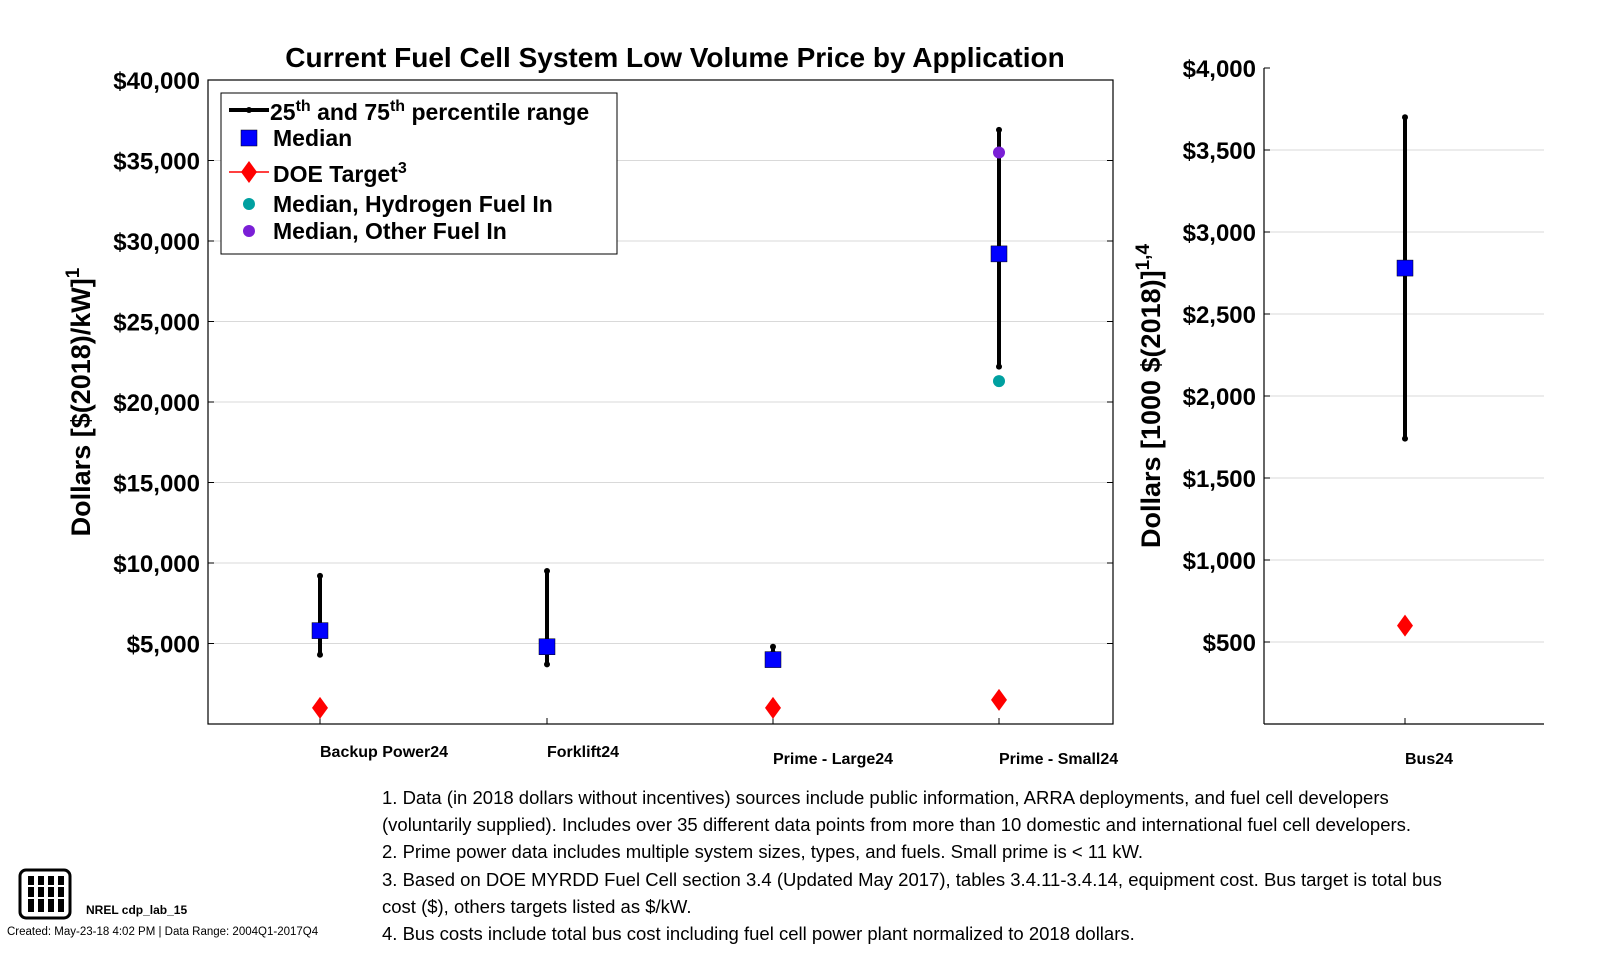 The height and width of the screenshot is (960, 1600). Describe the element at coordinates (384, 752) in the screenshot. I see `middle: Backup Power24` at that location.